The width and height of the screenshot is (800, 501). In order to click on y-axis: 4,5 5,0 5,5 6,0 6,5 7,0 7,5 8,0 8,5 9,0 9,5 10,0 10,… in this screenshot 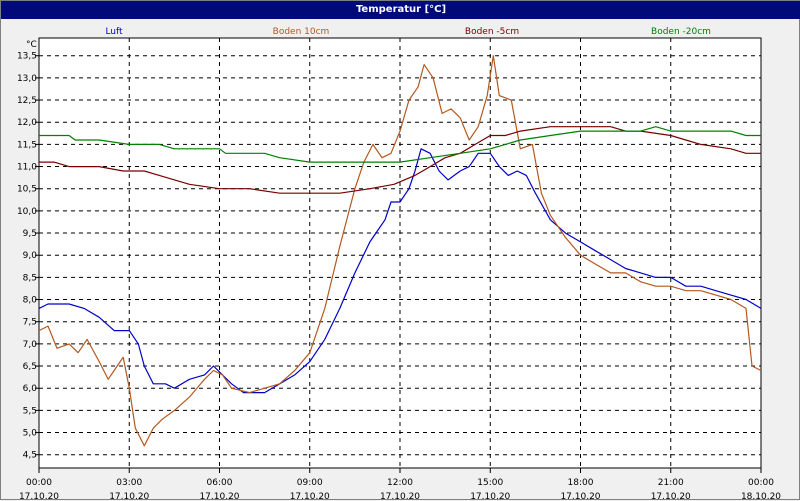, I will do `click(28, 256)`.